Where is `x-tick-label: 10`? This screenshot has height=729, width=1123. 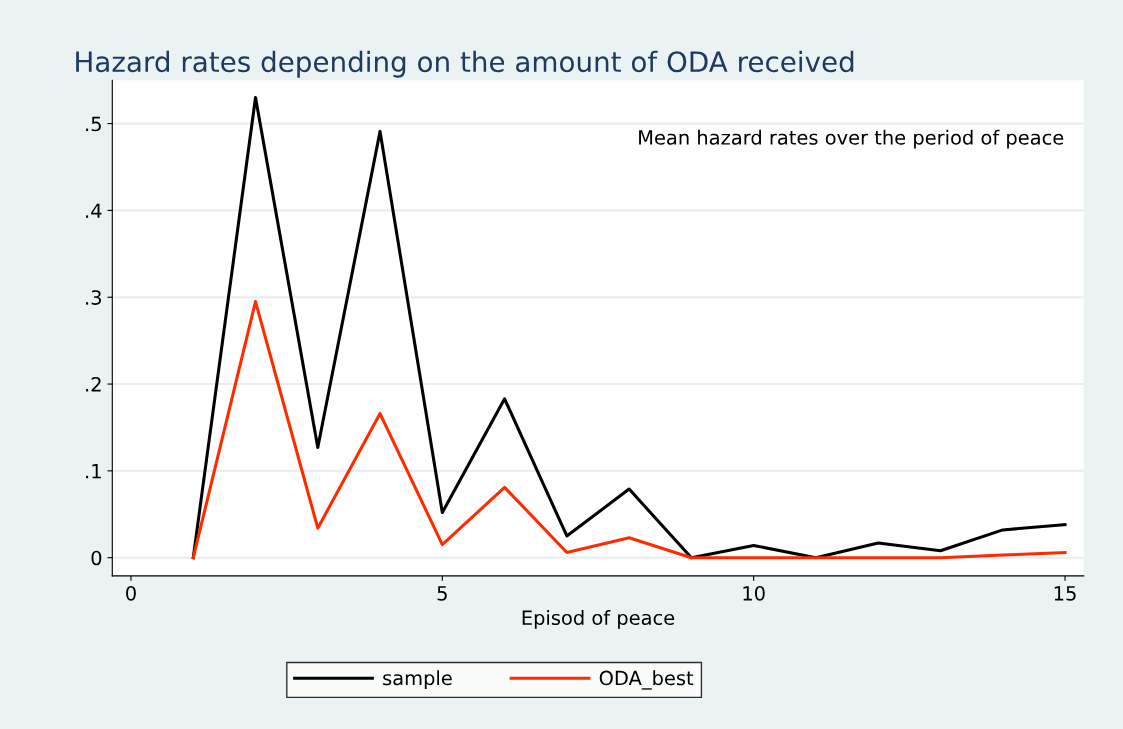
x-tick-label: 10 is located at coordinates (754, 593).